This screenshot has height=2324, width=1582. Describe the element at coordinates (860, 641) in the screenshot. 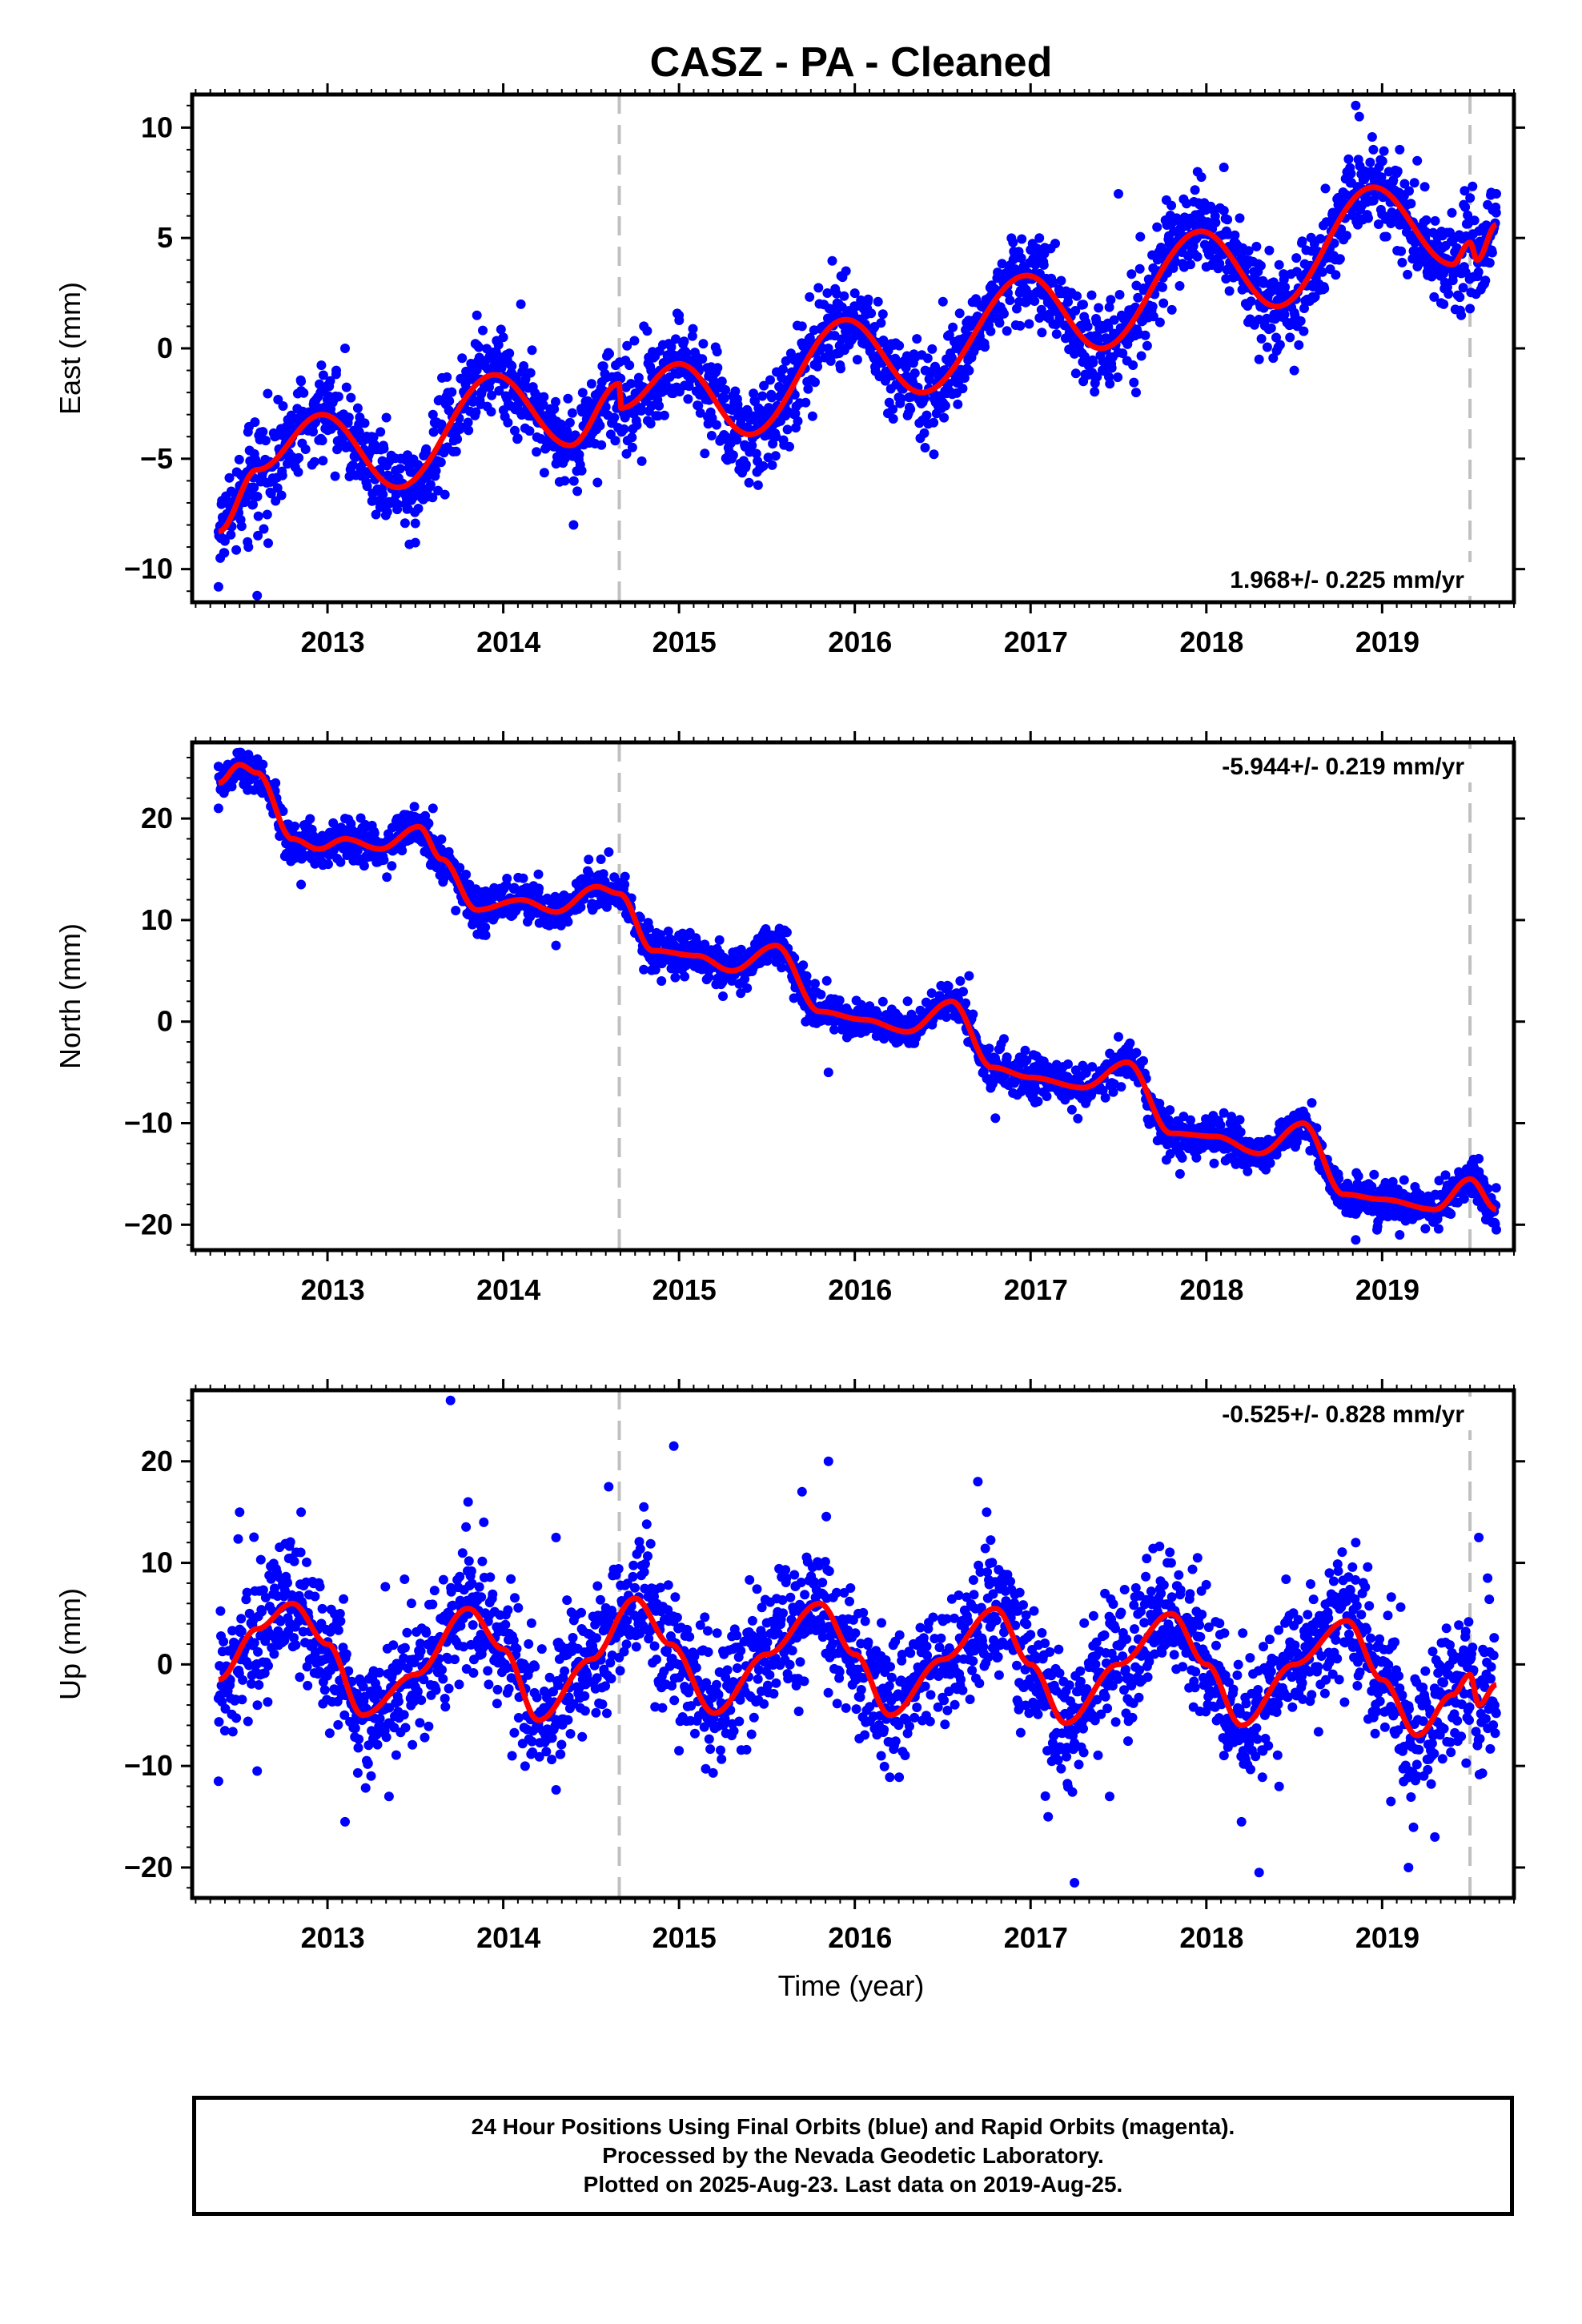

I see `x-tick-label: 2016` at that location.